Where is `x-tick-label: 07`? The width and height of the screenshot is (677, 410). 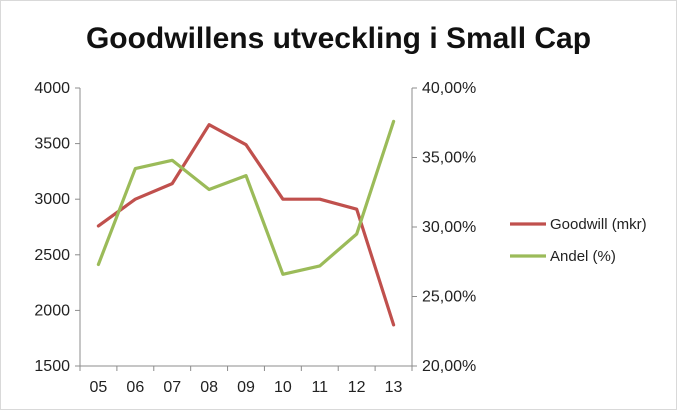
x-tick-label: 07 is located at coordinates (172, 387).